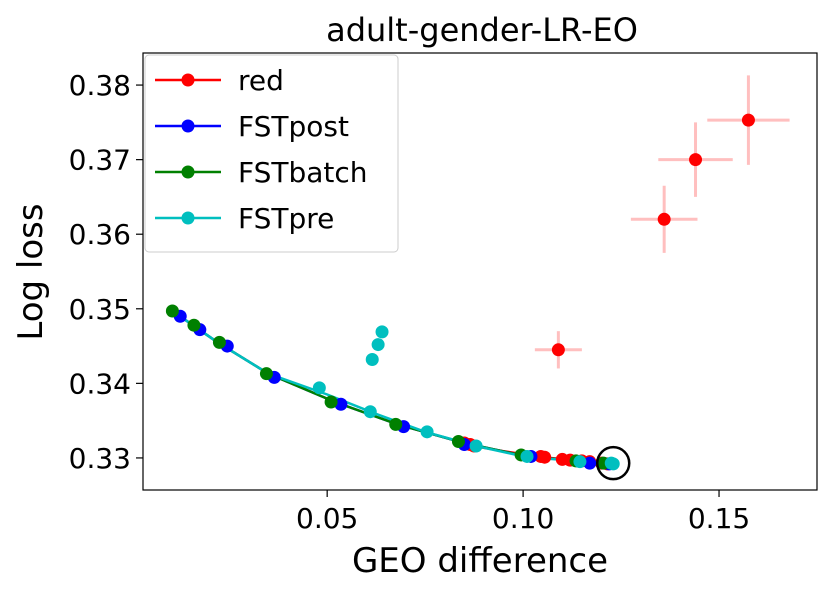  I want to click on y-tick-label: 0.38, so click(100, 85).